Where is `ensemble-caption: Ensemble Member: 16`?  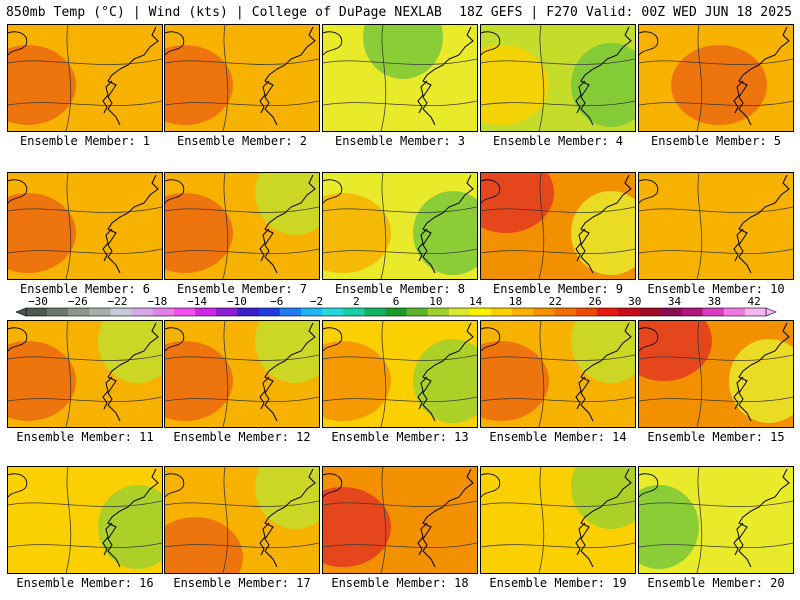 ensemble-caption: Ensemble Member: 16 is located at coordinates (85, 583).